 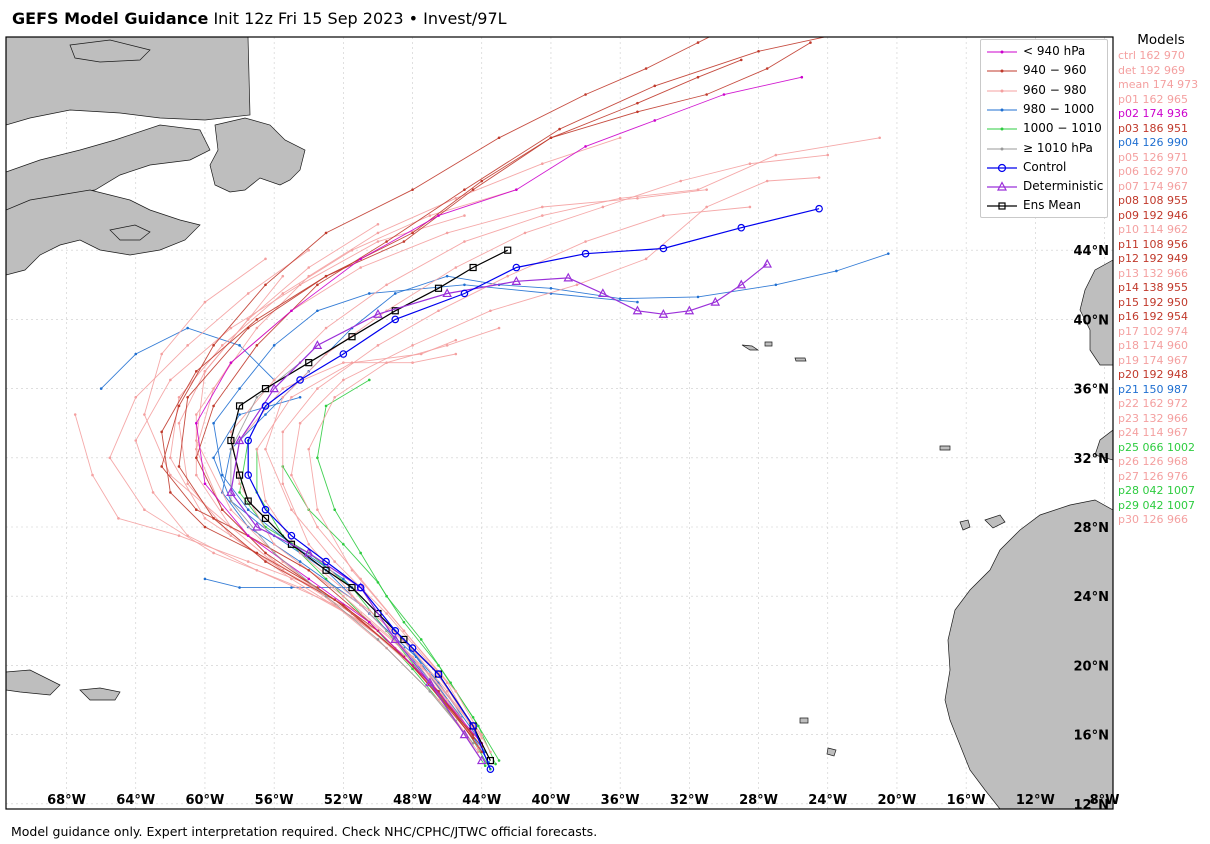 I want to click on model-entry: p17 102 974, so click(x=1153, y=331).